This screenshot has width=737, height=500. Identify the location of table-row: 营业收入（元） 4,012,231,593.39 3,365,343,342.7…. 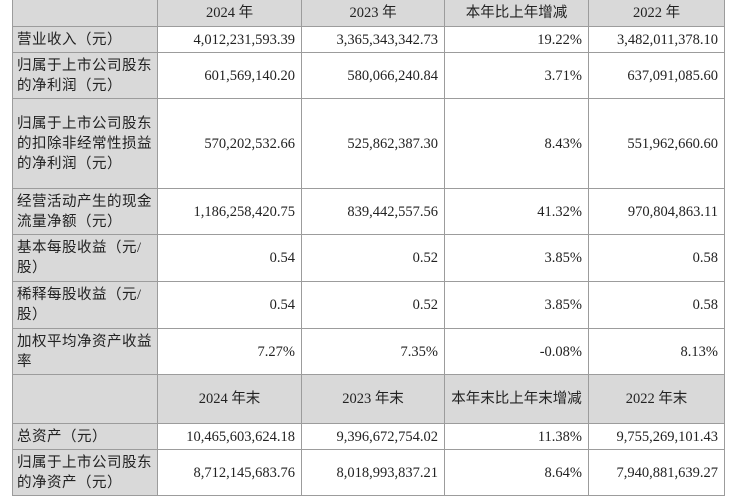
(368, 39).